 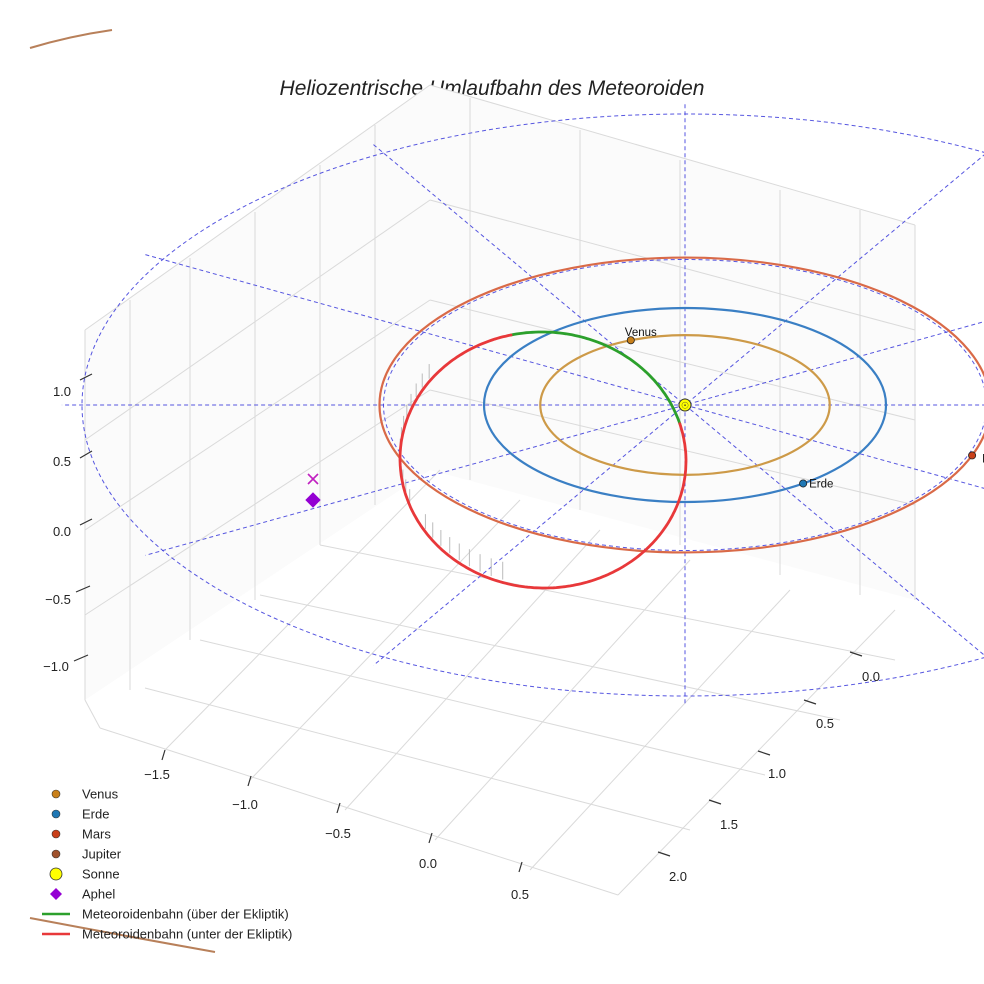 What do you see at coordinates (157, 774) in the screenshot?
I see `x-tick-label: −1.5` at bounding box center [157, 774].